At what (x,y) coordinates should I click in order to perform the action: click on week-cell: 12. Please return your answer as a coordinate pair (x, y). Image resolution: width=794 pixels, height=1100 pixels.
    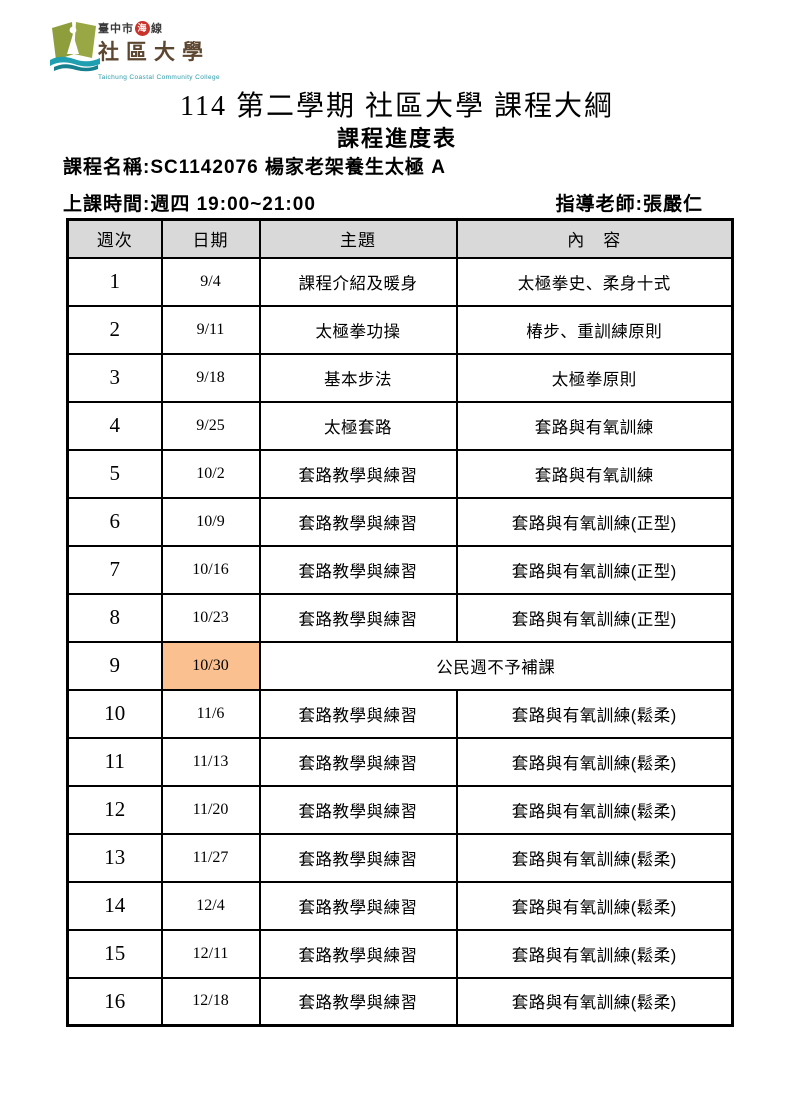
    Looking at the image, I should click on (114, 809).